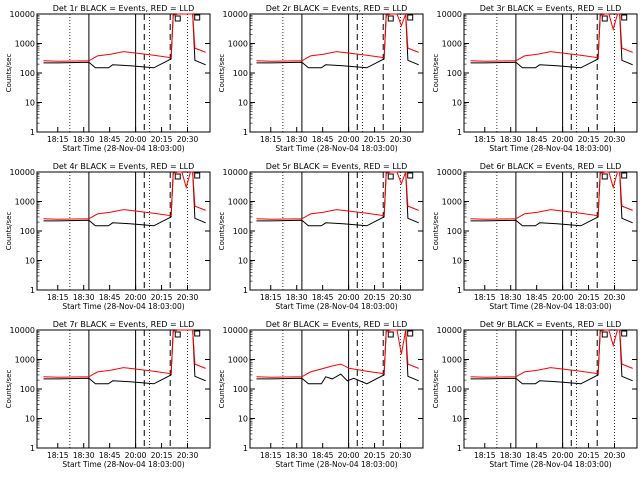 This screenshot has height=484, width=640. Describe the element at coordinates (124, 166) in the screenshot. I see `panel-title: Det 4r BLACK = Events, RED = LLD` at that location.